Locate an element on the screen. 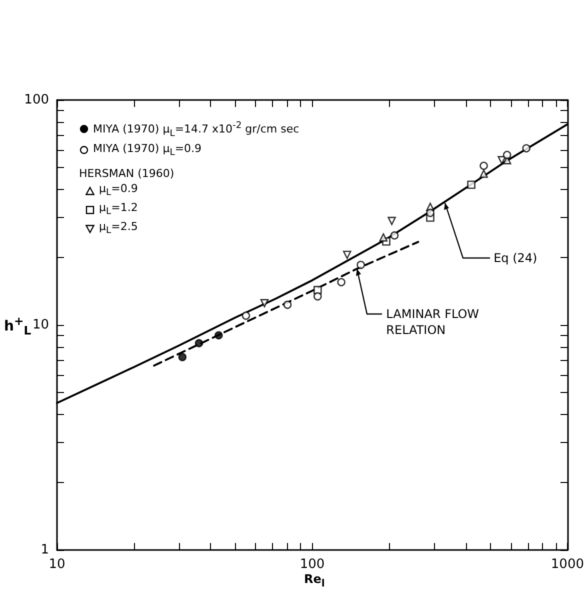 Image resolution: width=587 pixels, height=595 pixels. legend-label: μ$_{L}$=2.5 is located at coordinates (118, 229).